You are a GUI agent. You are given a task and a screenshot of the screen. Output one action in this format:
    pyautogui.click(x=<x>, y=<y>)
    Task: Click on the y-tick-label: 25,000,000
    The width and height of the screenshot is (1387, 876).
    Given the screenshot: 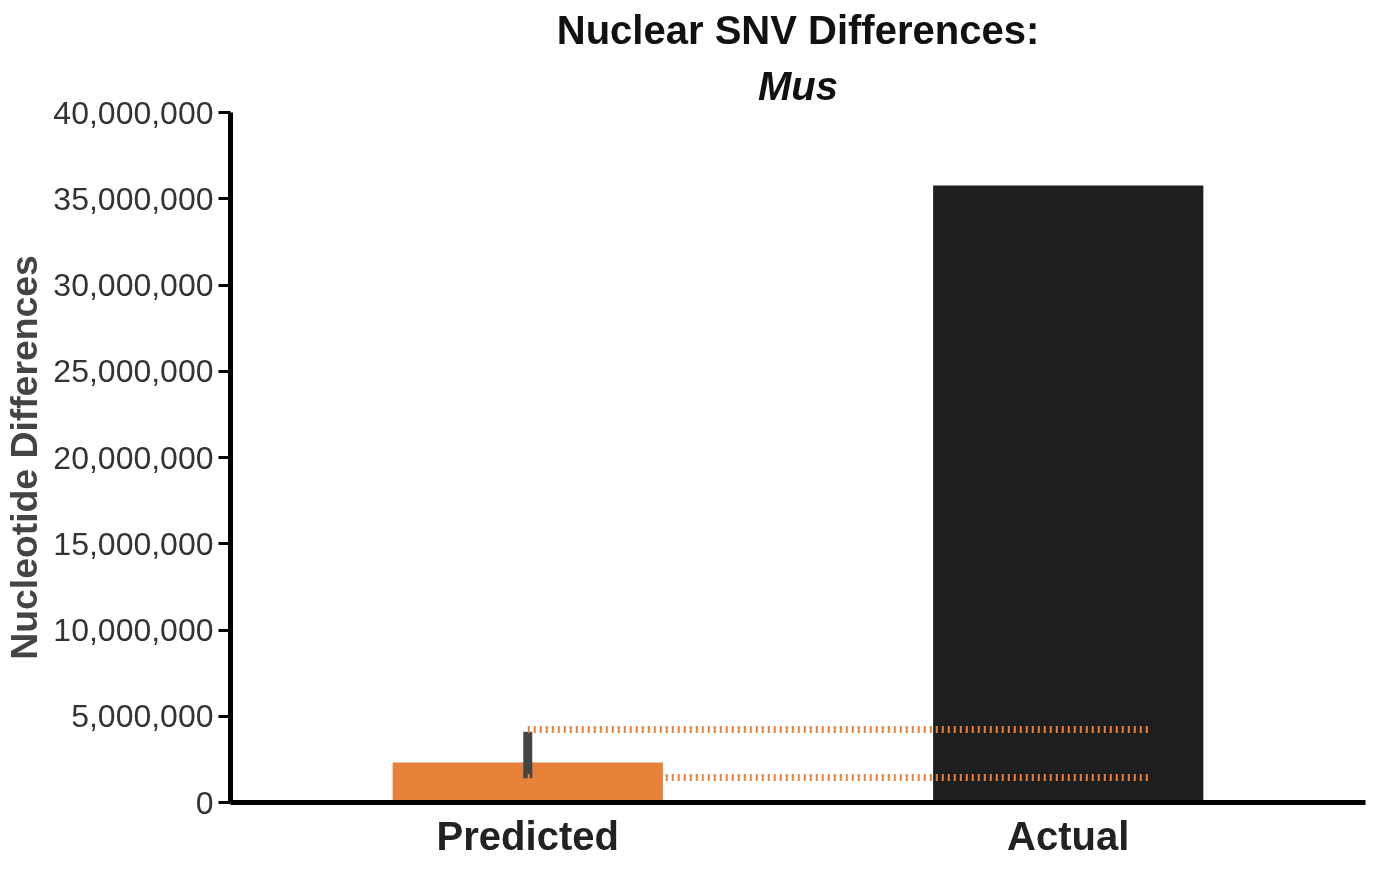 What is the action you would take?
    pyautogui.click(x=133, y=371)
    